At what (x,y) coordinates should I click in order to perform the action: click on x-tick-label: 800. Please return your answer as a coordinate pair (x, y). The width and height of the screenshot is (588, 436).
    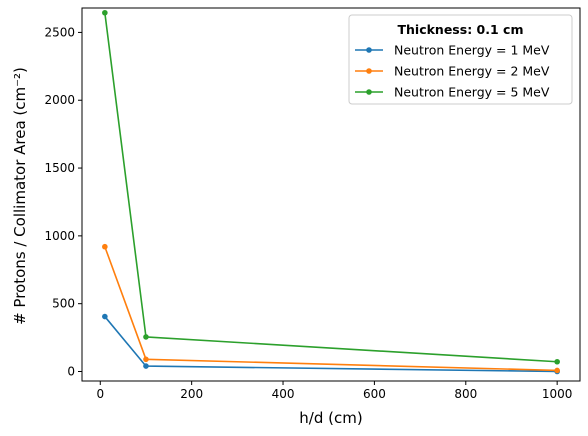
    Looking at the image, I should click on (465, 394).